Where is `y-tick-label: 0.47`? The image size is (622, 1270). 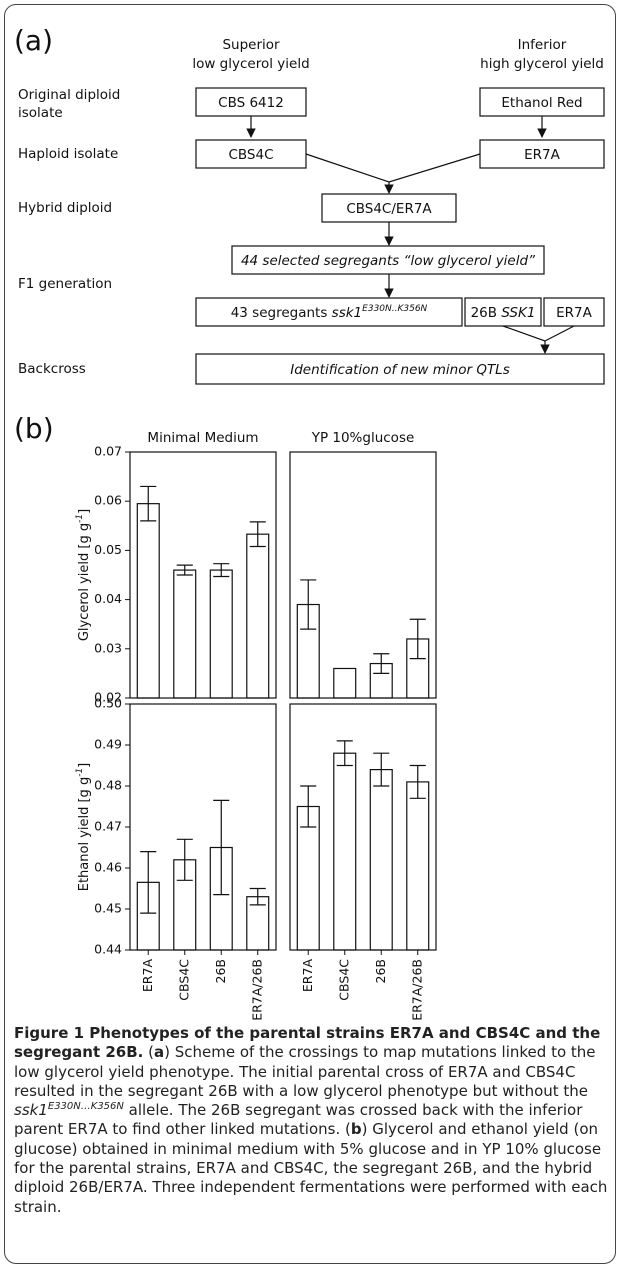
y-tick-label: 0.47 is located at coordinates (108, 826).